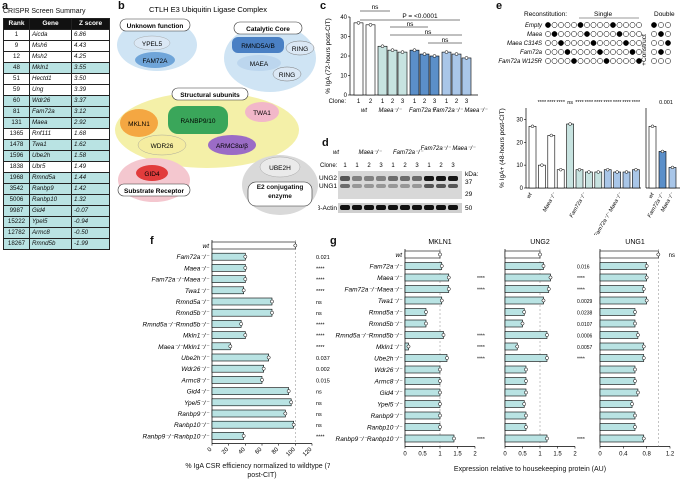  I want to click on fam72a-label: FAM72A, so click(156, 61).